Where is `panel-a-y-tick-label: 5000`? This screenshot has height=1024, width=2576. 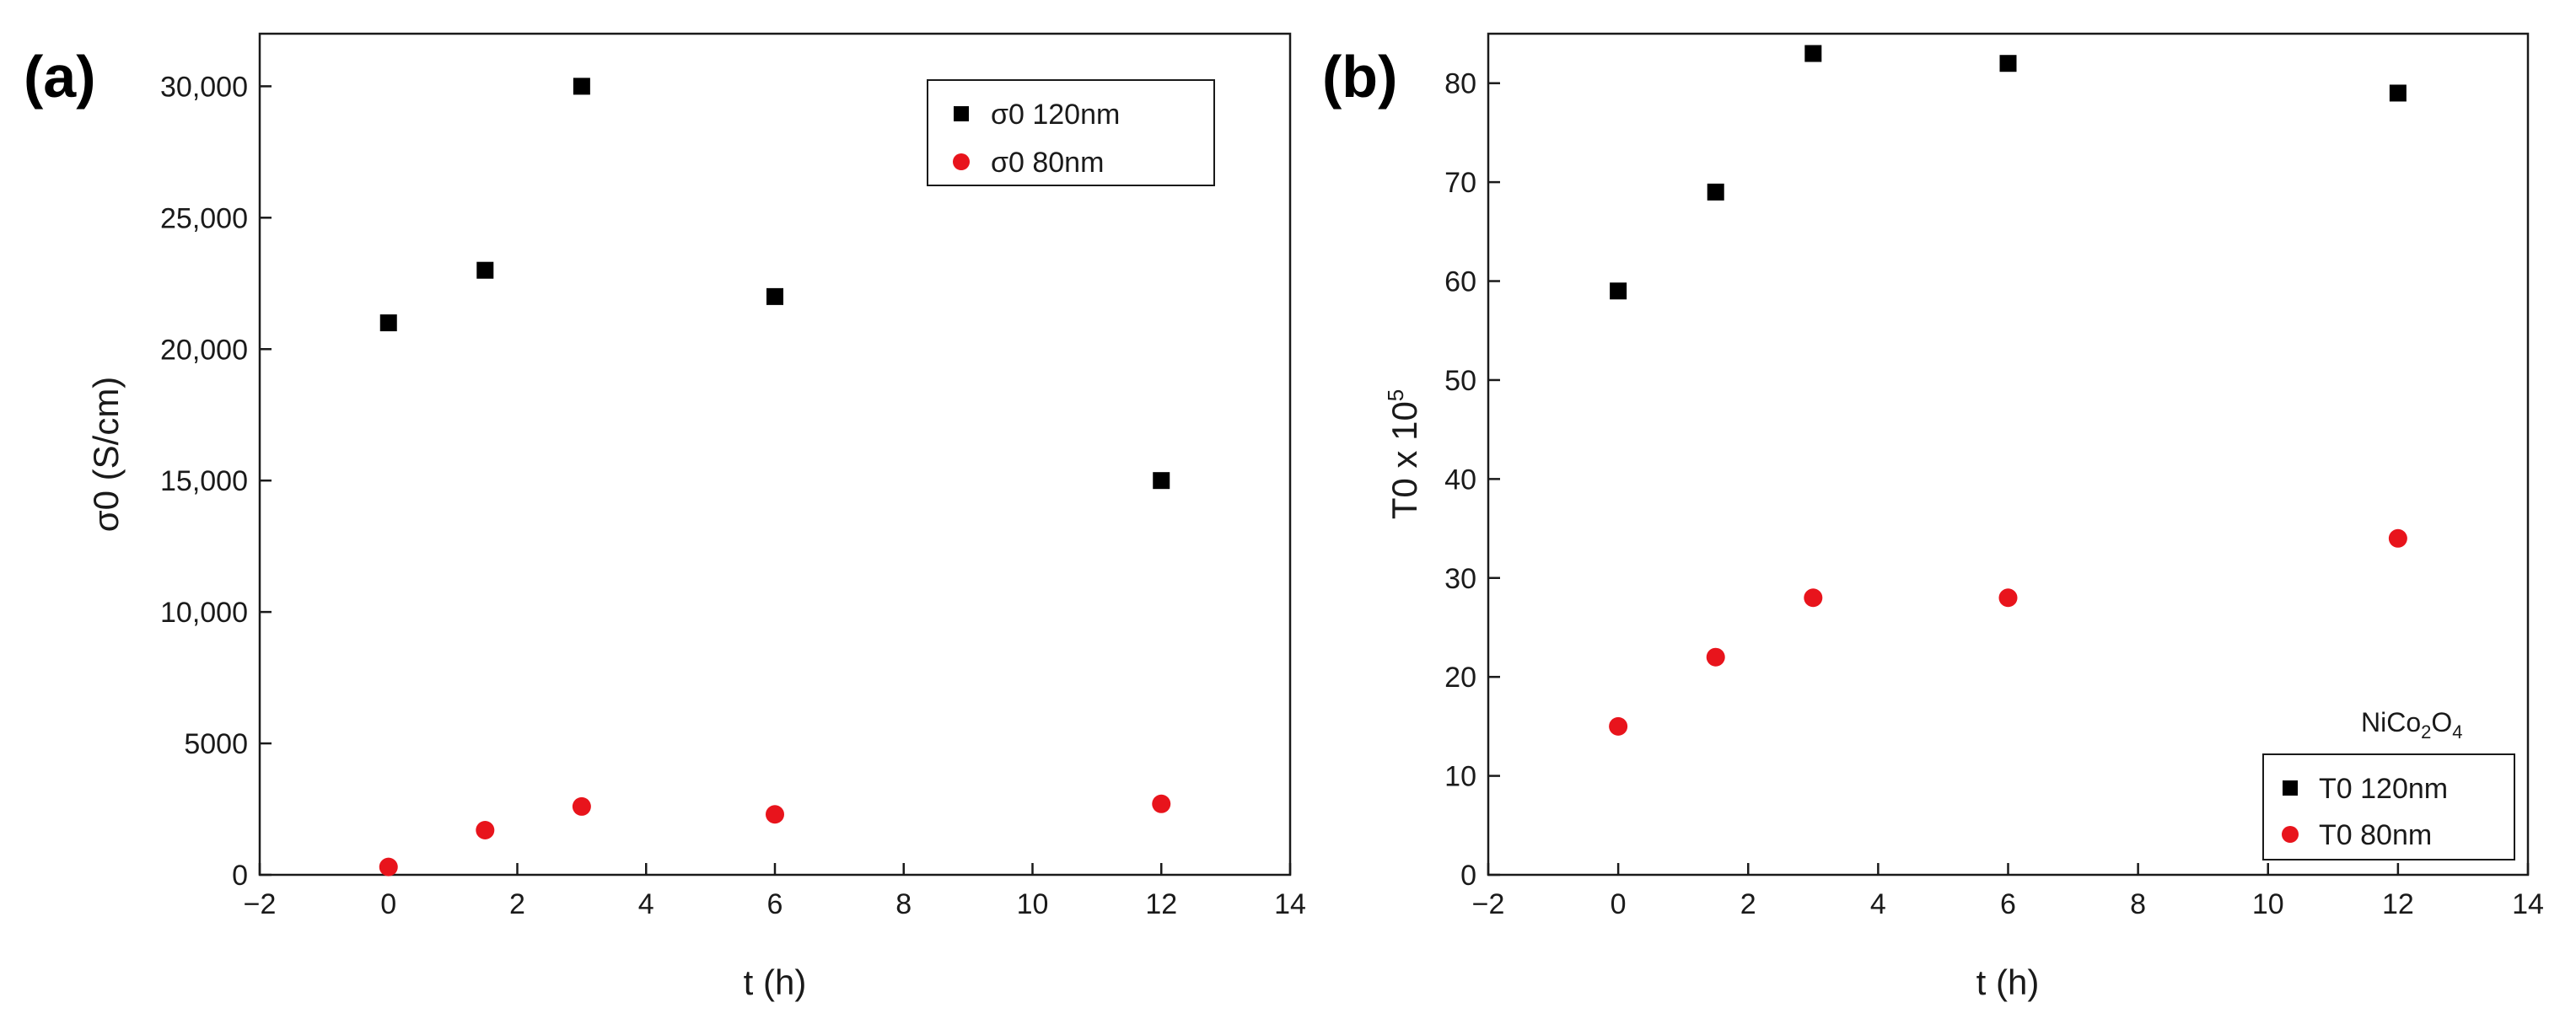
panel-a-y-tick-label: 5000 is located at coordinates (216, 744).